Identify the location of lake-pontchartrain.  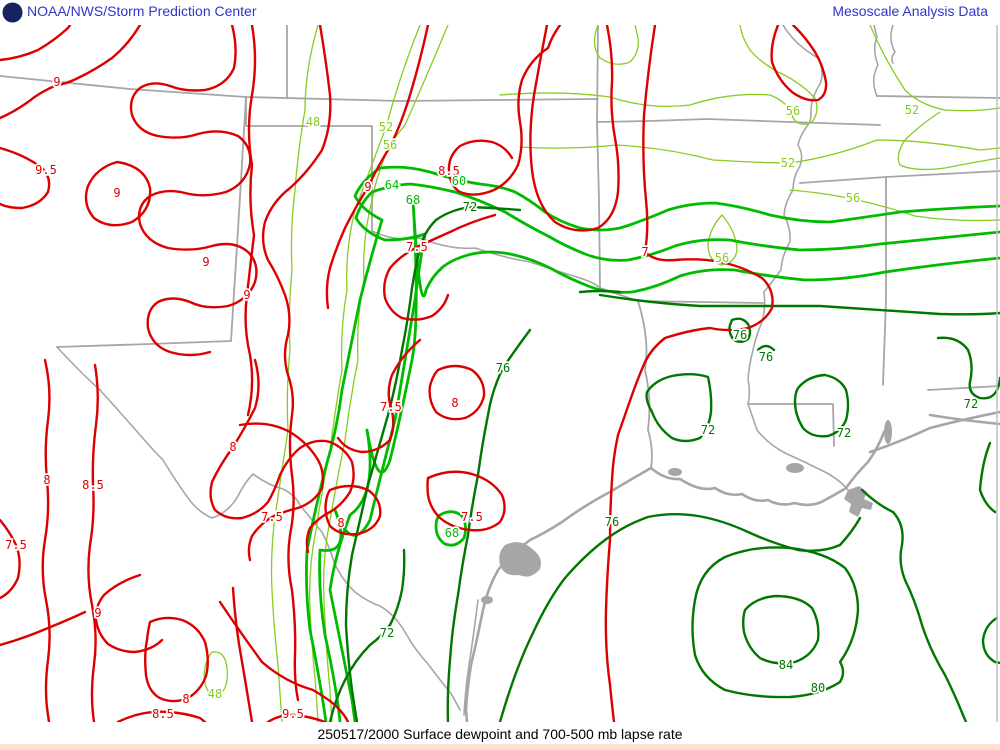
(795, 468).